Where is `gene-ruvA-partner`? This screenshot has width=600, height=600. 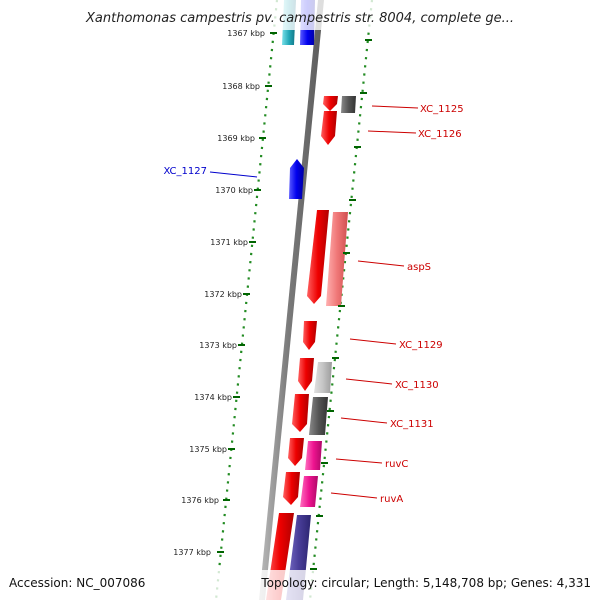
gene-ruvA-partner is located at coordinates (309, 491).